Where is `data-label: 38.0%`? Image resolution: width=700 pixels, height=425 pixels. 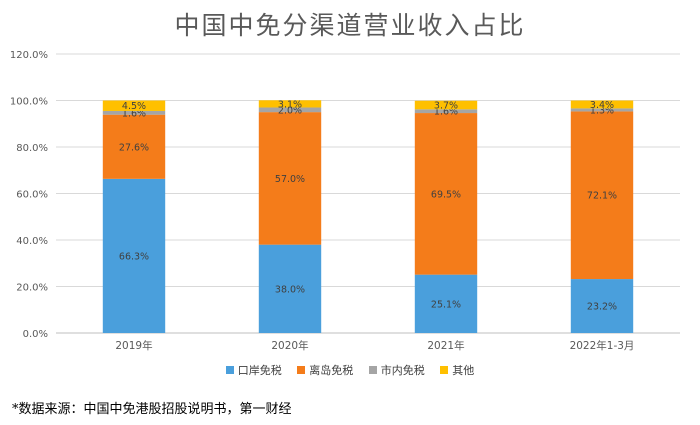 data-label: 38.0% is located at coordinates (290, 289).